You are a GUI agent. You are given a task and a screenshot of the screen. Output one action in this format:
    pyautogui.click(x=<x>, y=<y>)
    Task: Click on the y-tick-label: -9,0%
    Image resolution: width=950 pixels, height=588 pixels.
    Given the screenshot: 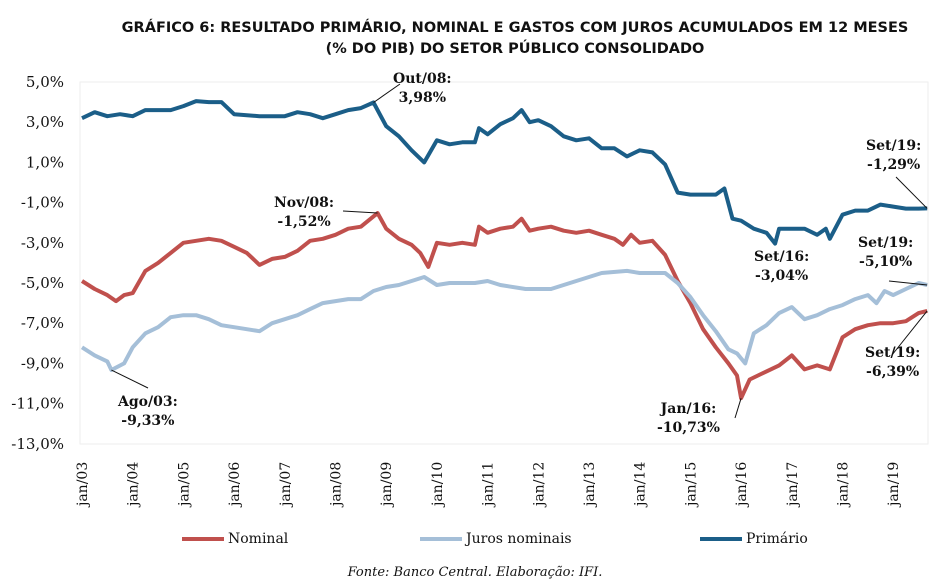 What is the action you would take?
    pyautogui.click(x=42, y=363)
    